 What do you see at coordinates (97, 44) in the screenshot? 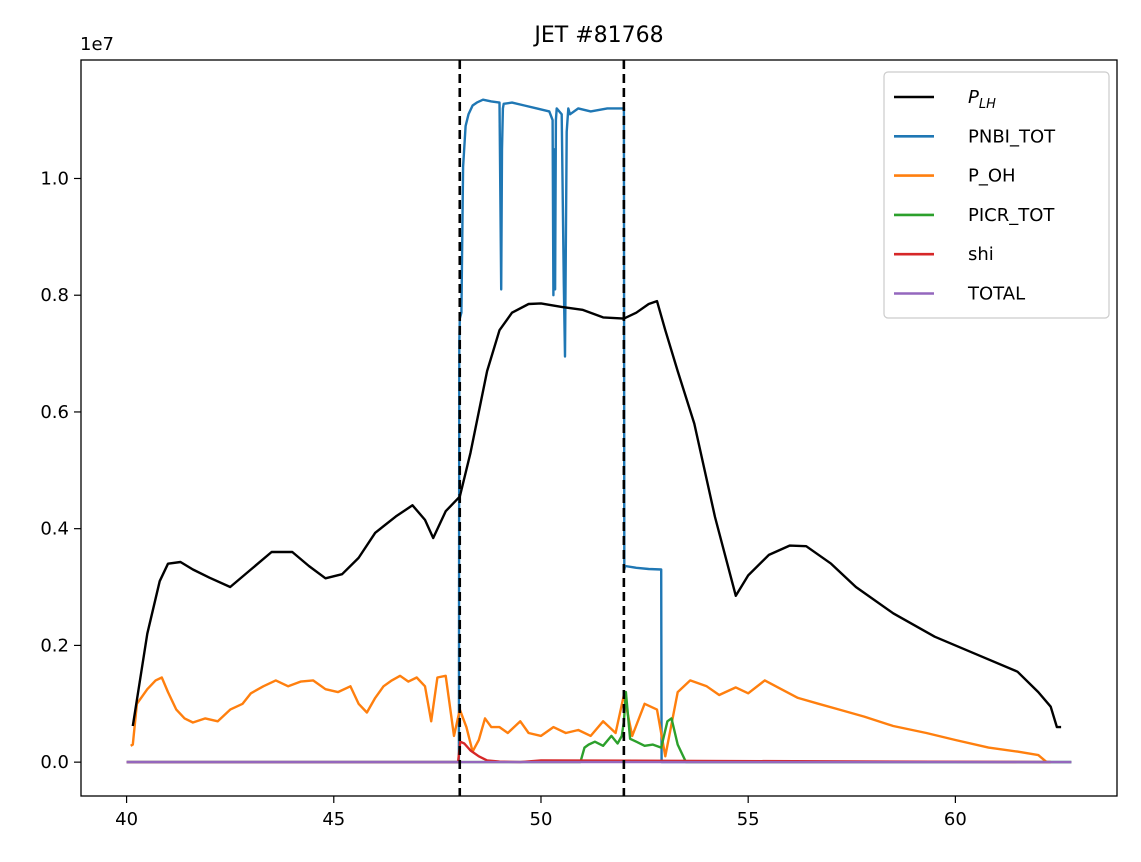
I see `y-offset-label: 1e7` at bounding box center [97, 44].